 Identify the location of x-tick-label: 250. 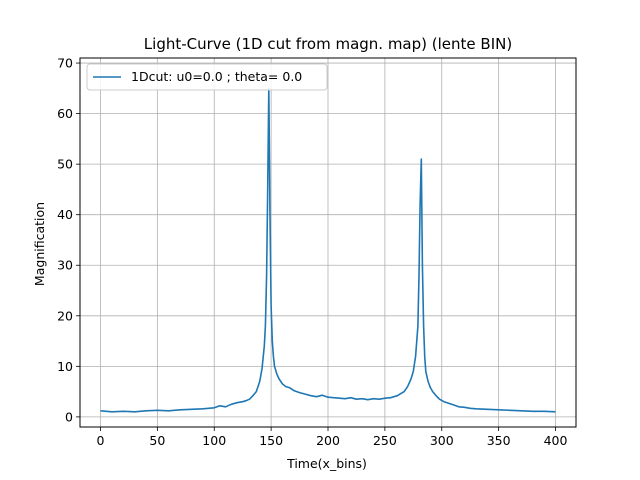
(385, 440).